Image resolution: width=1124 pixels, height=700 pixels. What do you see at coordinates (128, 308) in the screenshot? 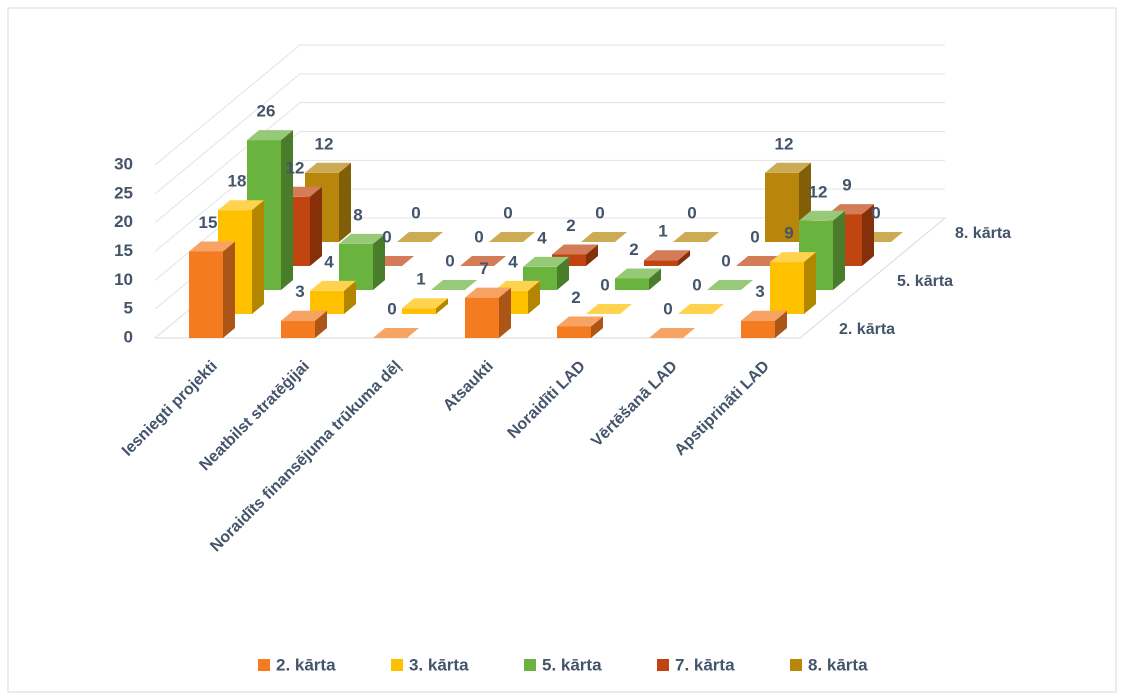
I see `y-tick-label: 5` at bounding box center [128, 308].